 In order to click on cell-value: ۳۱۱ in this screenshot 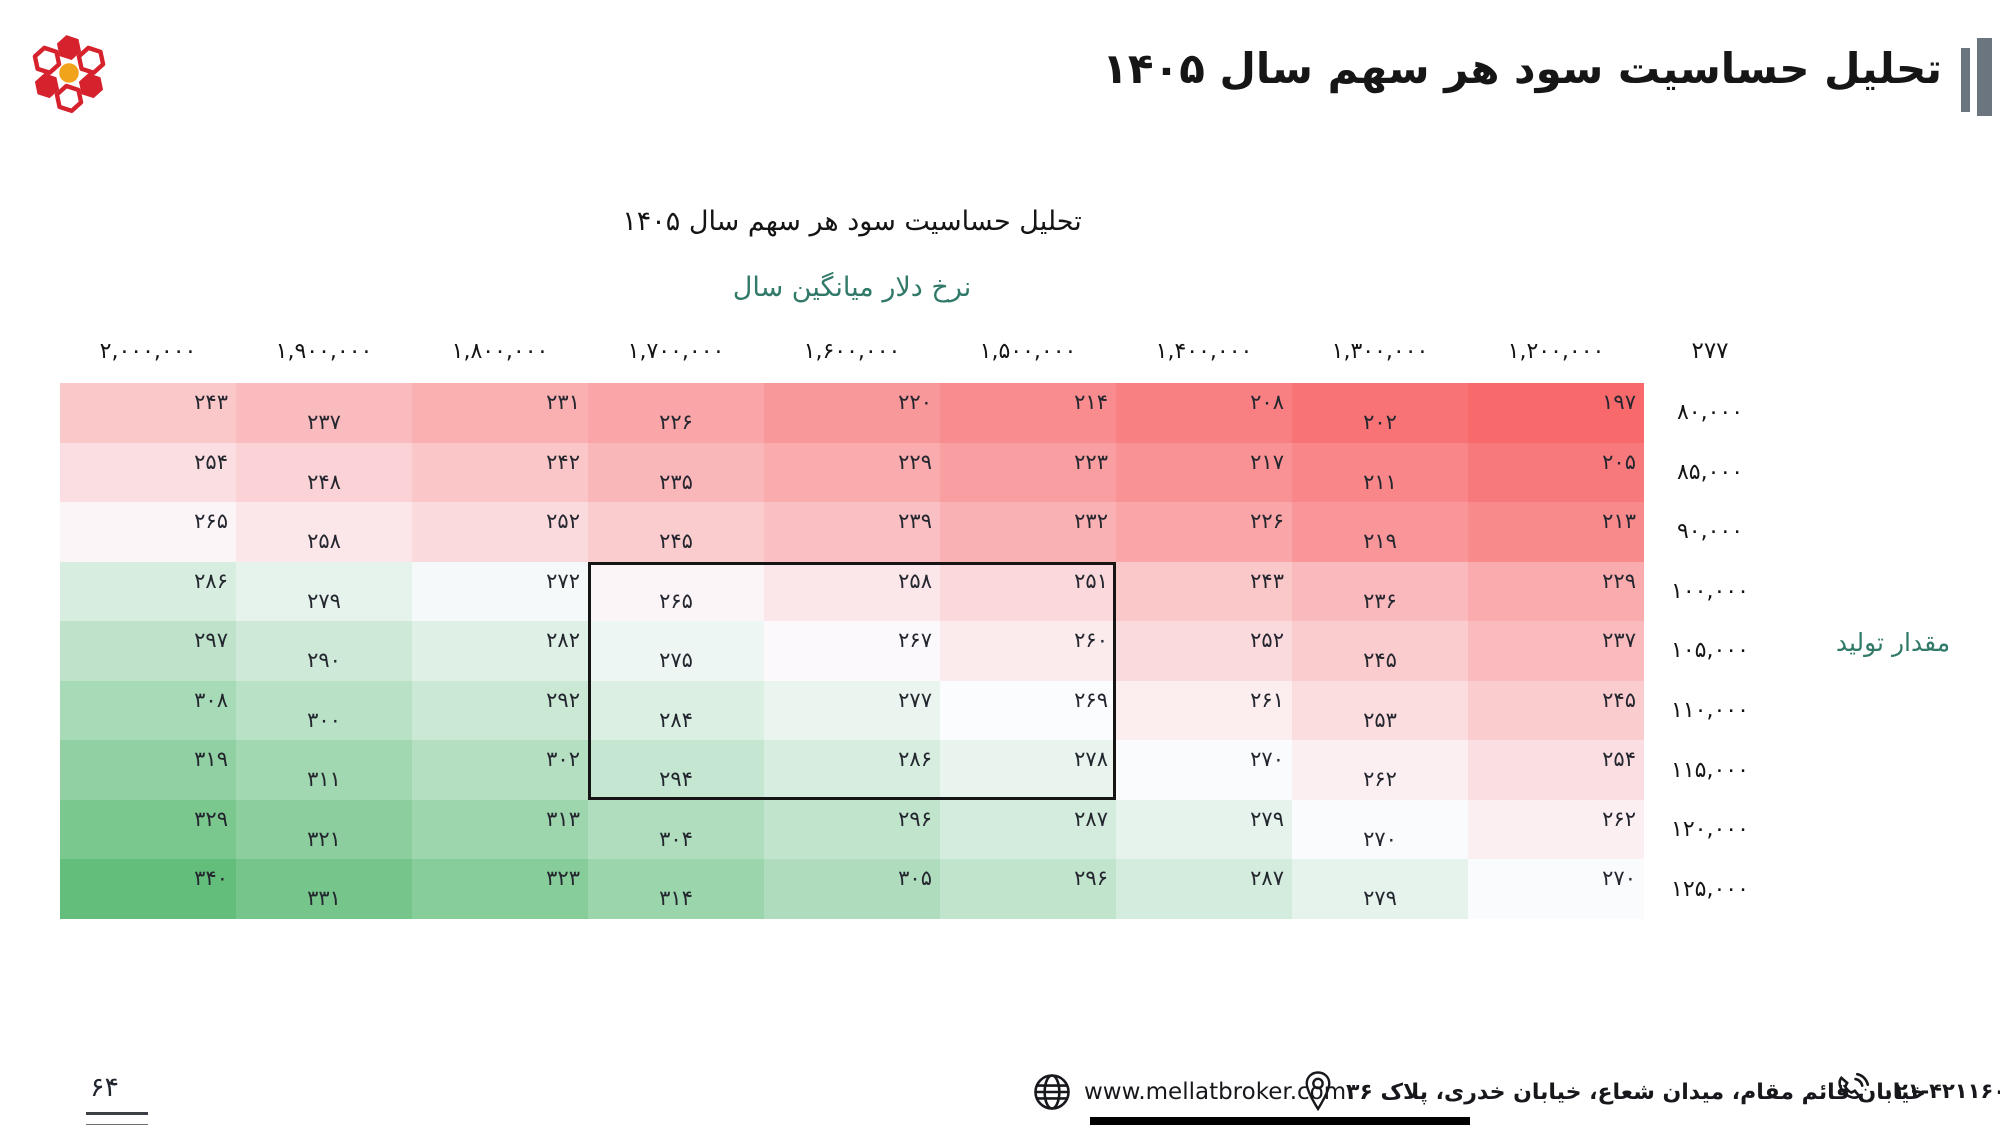, I will do `click(324, 779)`.